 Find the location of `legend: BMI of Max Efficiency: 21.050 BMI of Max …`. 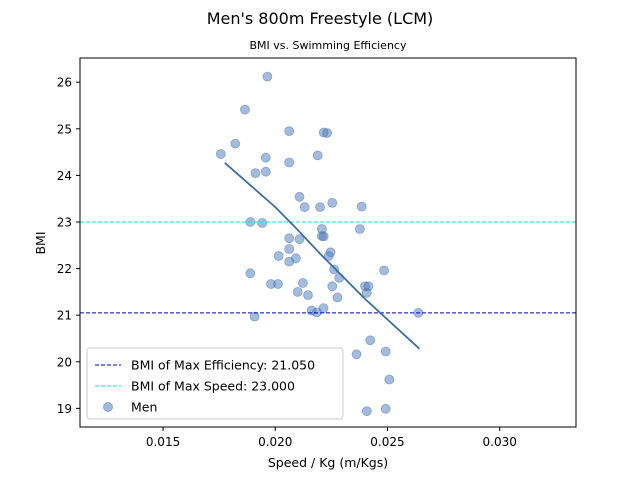

legend: BMI of Max Efficiency: 21.050 BMI of Max … is located at coordinates (215, 383).